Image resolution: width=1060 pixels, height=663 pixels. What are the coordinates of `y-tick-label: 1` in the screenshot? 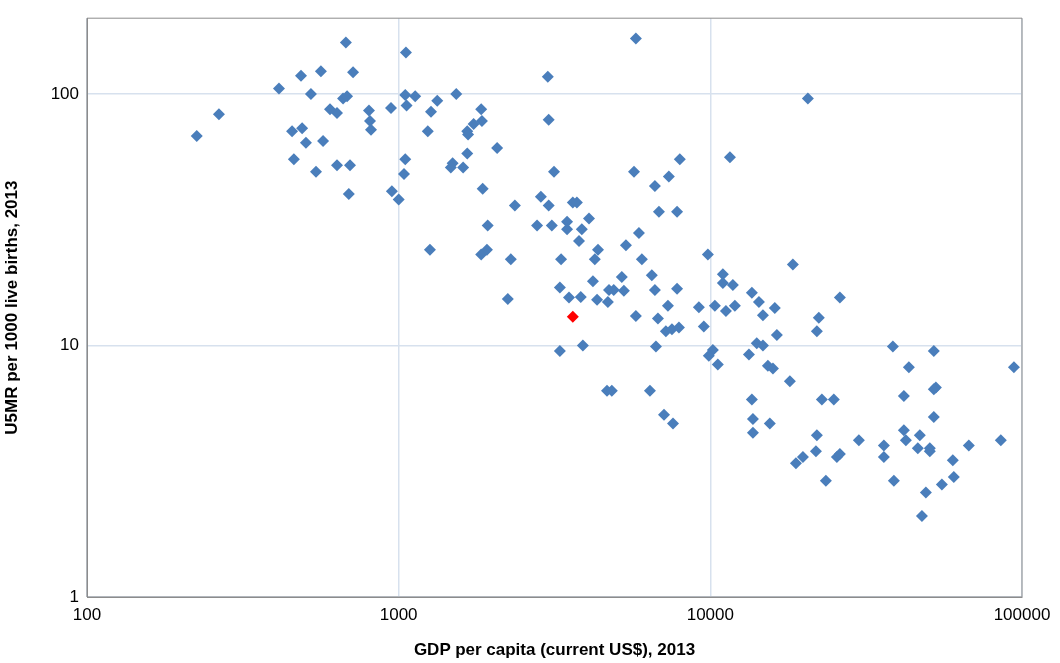 It's located at (74, 596).